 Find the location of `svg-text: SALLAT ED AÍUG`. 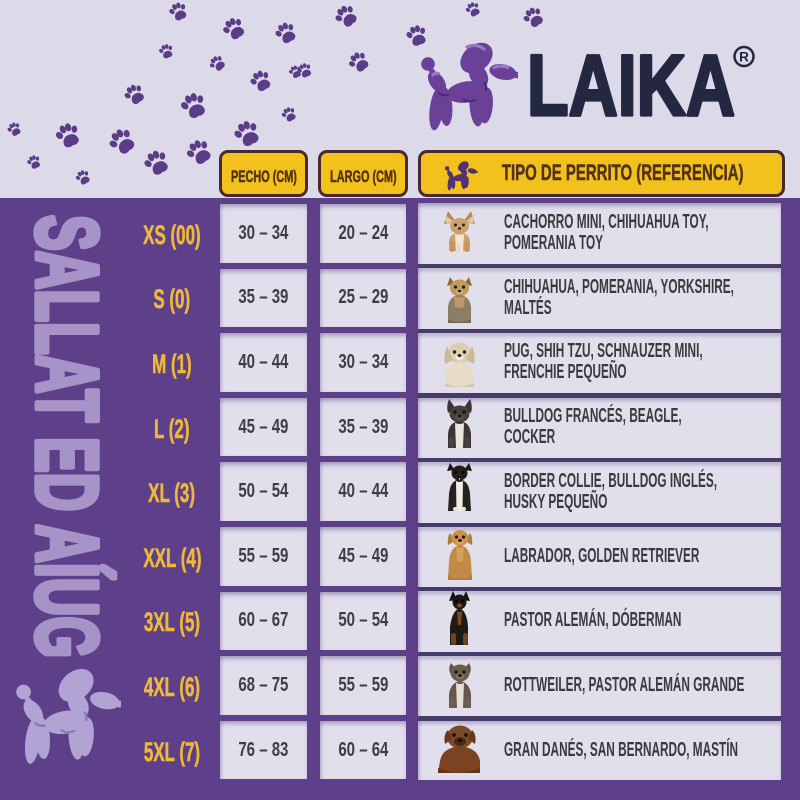

svg-text: SALLAT ED AÍUG is located at coordinates (66, 436).